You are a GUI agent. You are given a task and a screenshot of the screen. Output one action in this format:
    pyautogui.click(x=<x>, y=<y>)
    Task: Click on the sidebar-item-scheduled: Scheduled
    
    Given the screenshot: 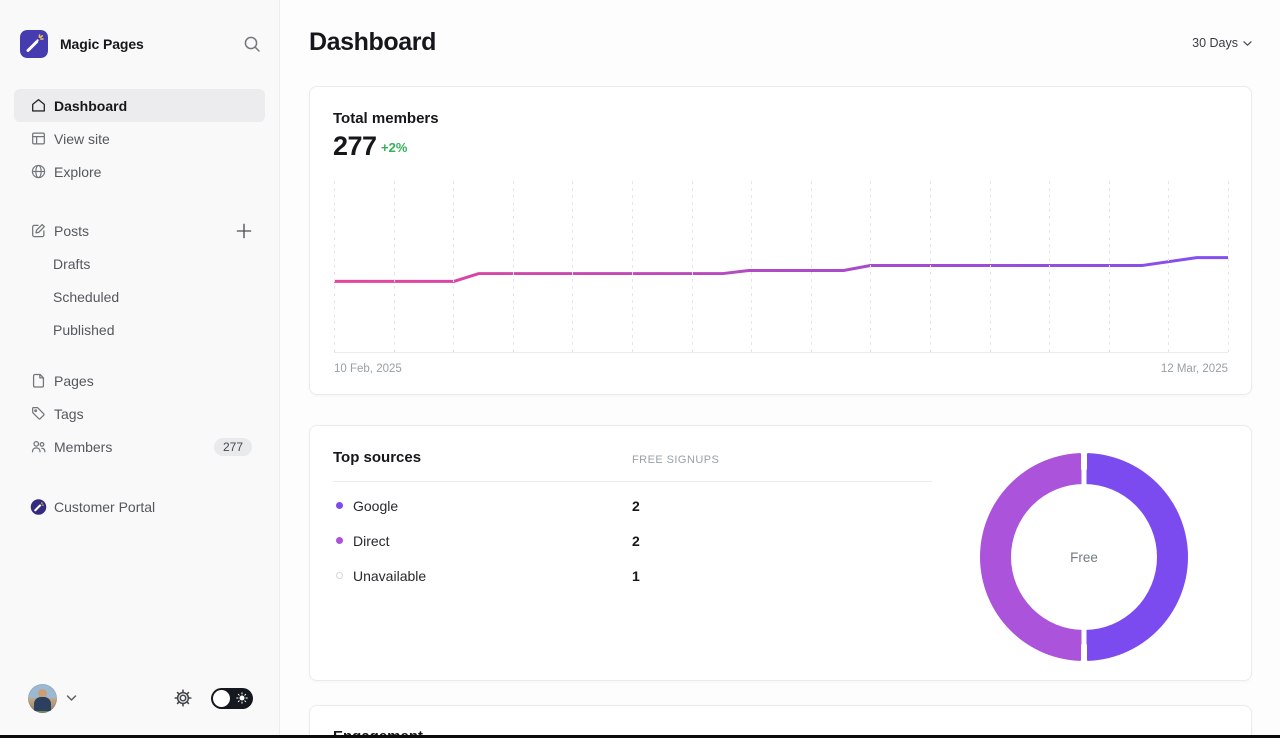 What is the action you would take?
    pyautogui.click(x=139, y=296)
    